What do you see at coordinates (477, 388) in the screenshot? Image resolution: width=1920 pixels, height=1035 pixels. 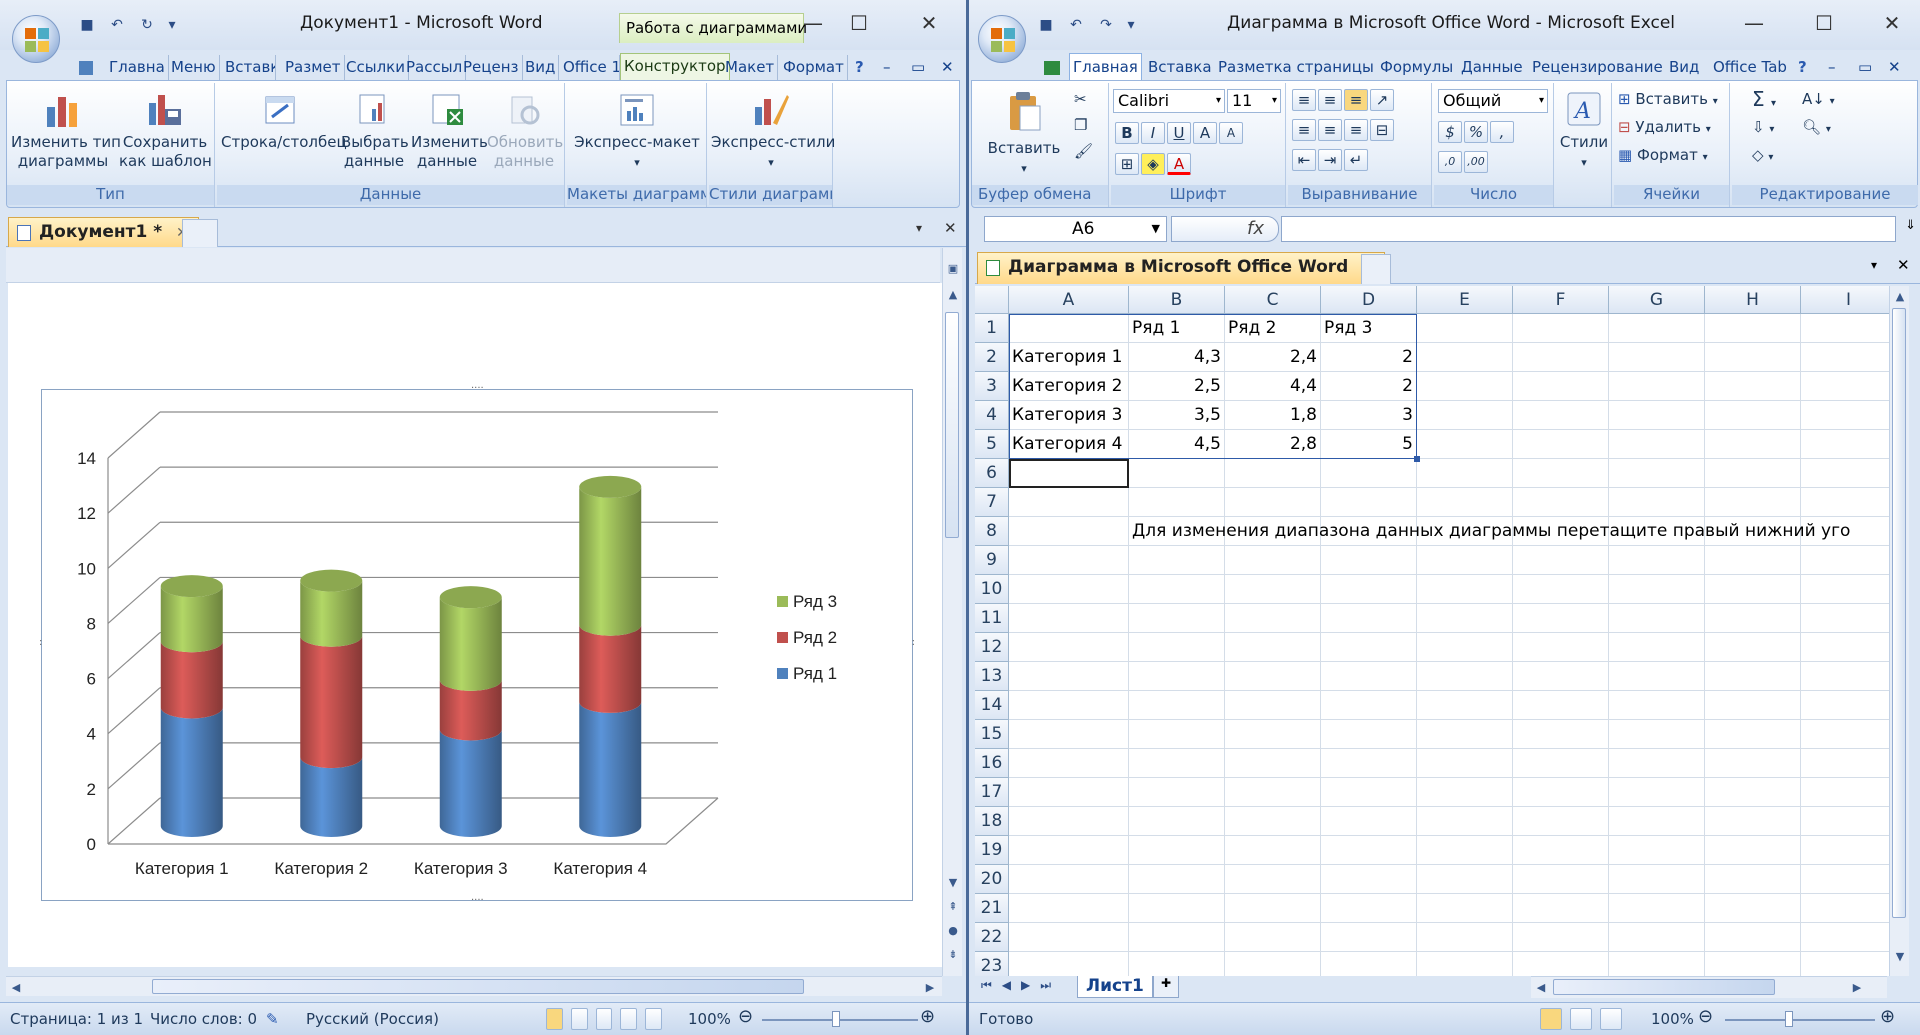 I see `chart-resize-handle-top: ····` at bounding box center [477, 388].